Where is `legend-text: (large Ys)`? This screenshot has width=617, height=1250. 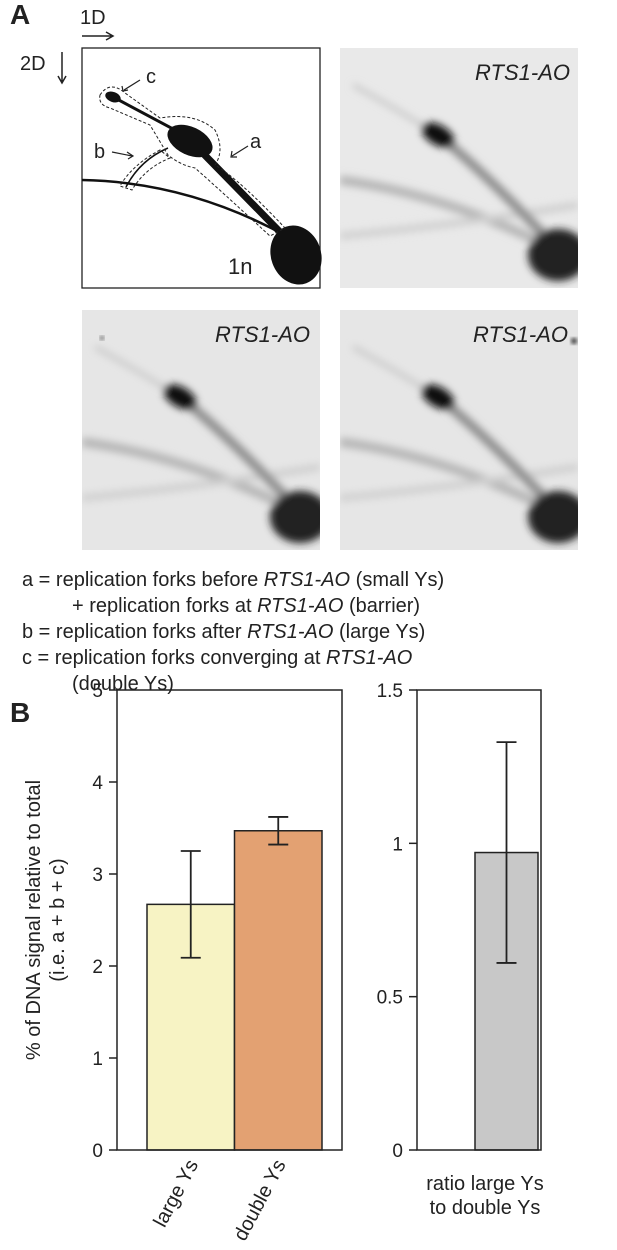
legend-text: (large Ys) is located at coordinates (379, 632).